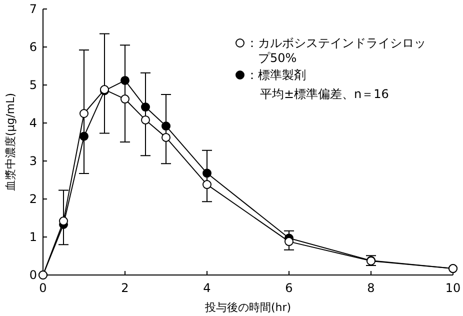 The height and width of the screenshot is (316, 463). Describe the element at coordinates (33, 123) in the screenshot. I see `y-tick-label: 4` at that location.